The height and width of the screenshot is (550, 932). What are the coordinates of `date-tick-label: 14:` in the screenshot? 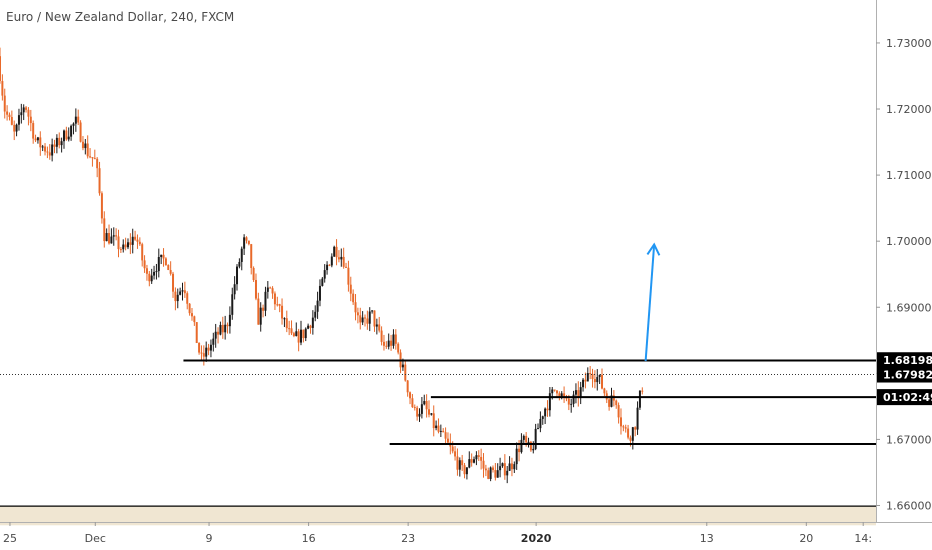 It's located at (863, 538).